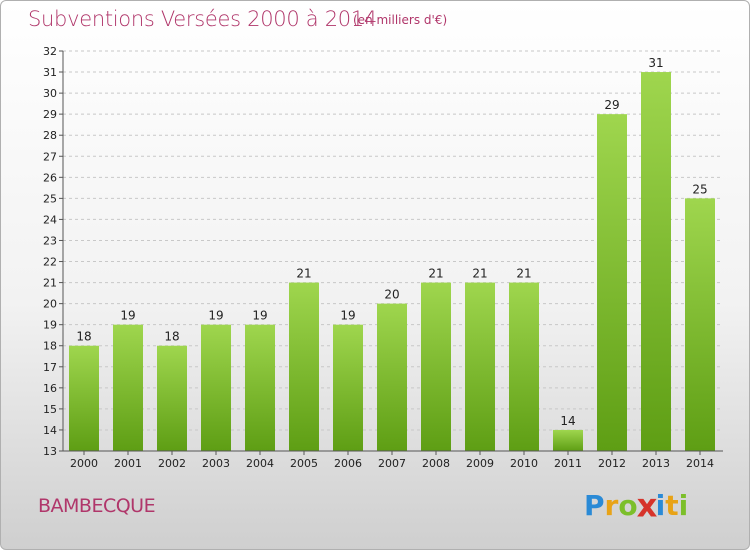  Describe the element at coordinates (50, 240) in the screenshot. I see `y-tick-label: 23` at that location.